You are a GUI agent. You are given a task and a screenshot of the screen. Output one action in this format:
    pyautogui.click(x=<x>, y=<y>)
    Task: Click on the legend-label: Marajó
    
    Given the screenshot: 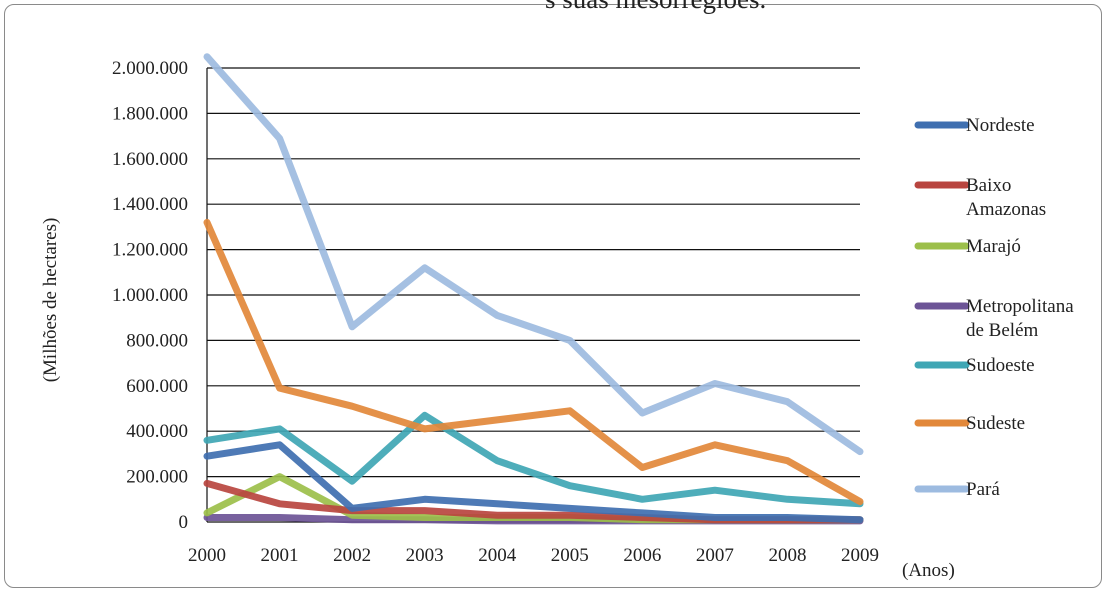 What is the action you would take?
    pyautogui.click(x=993, y=246)
    